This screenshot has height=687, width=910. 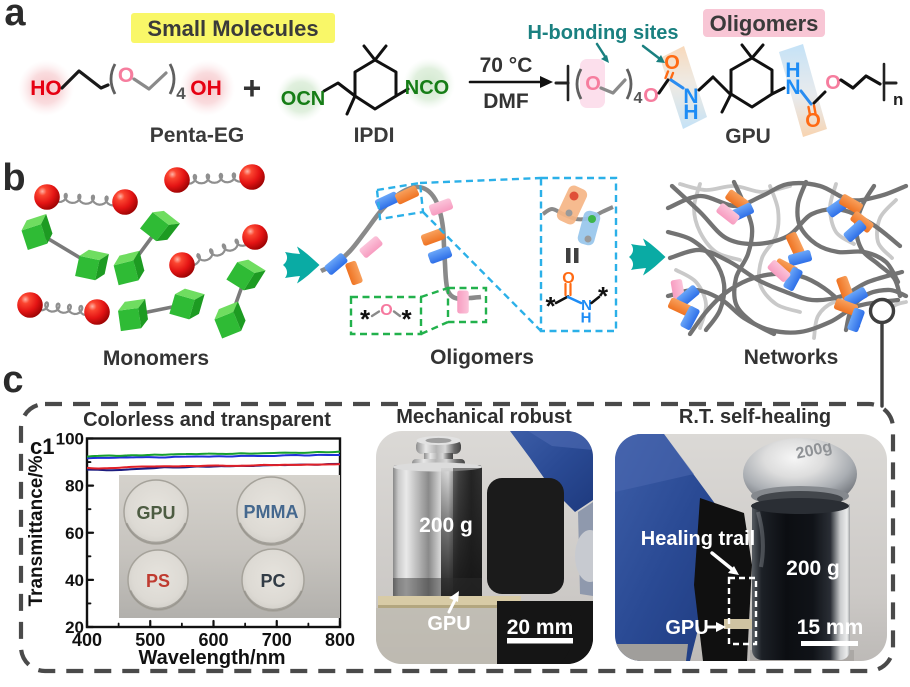 I want to click on svg-text: a, so click(x=15, y=17).